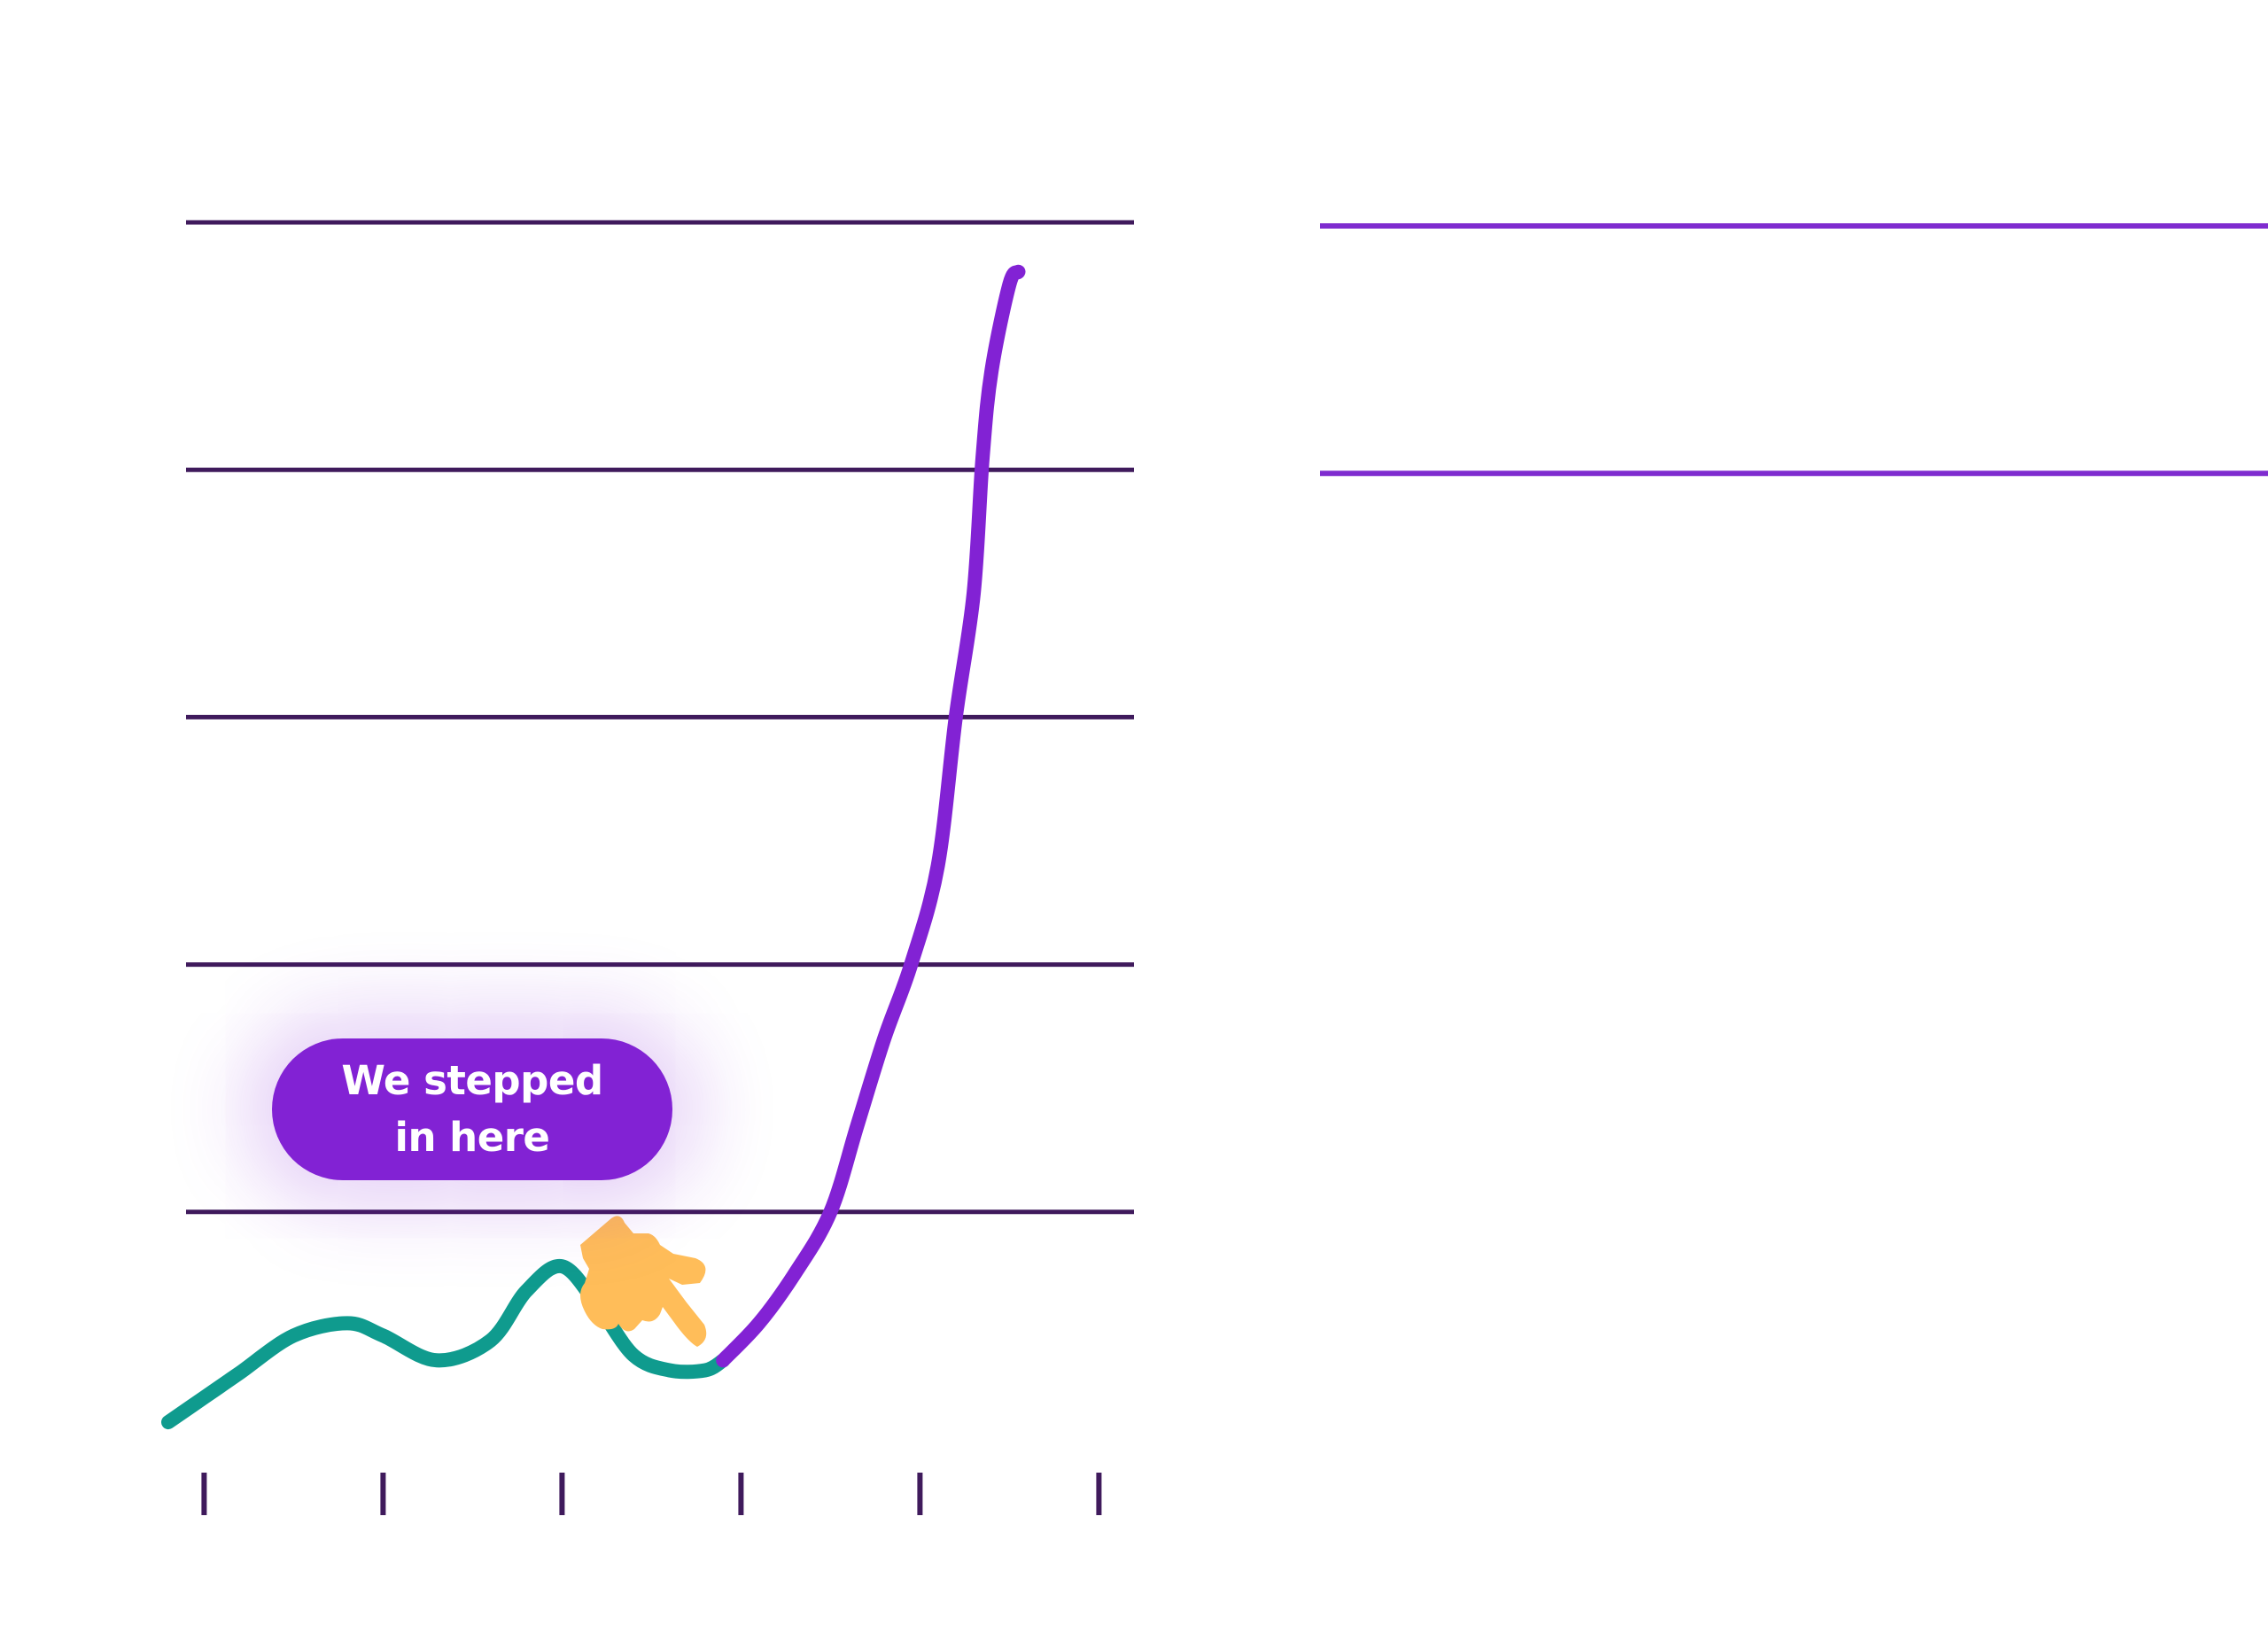  Describe the element at coordinates (1794, 350) in the screenshot. I see `right-panel-gridlines` at that location.